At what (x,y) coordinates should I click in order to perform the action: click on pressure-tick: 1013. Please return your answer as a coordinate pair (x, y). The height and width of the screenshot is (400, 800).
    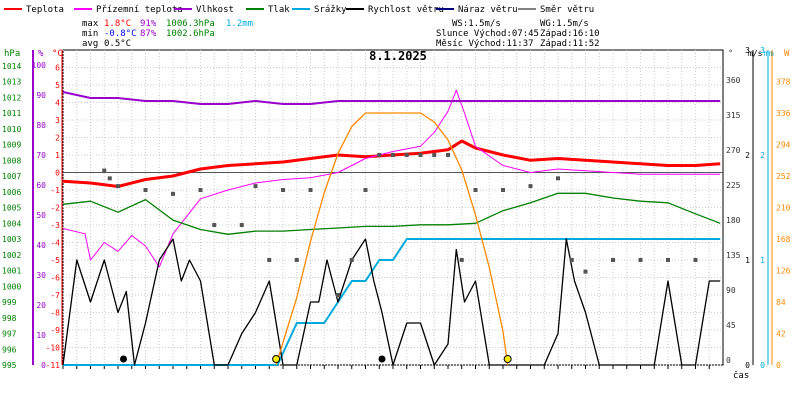
    Looking at the image, I should click on (11, 82).